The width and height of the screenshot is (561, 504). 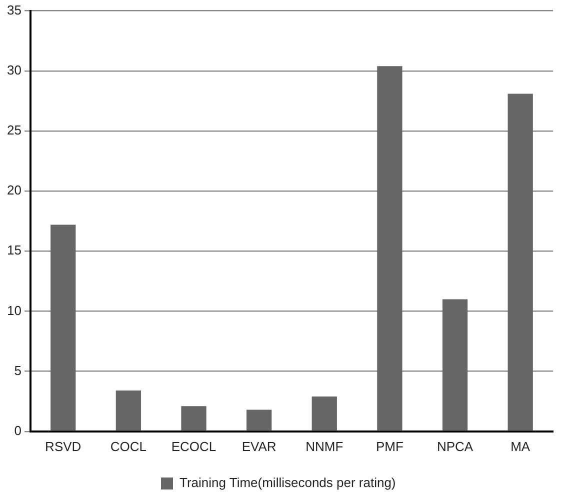 What do you see at coordinates (18, 430) in the screenshot?
I see `y-tick-label: 0` at bounding box center [18, 430].